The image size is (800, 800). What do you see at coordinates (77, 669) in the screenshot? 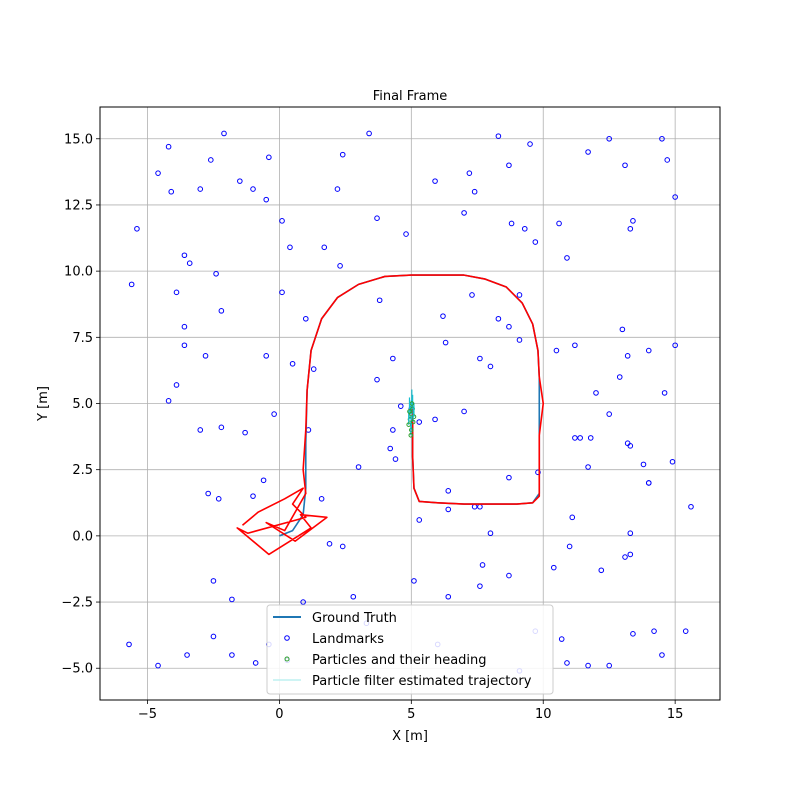
I see `y-tick-label: −5.0` at bounding box center [77, 669].